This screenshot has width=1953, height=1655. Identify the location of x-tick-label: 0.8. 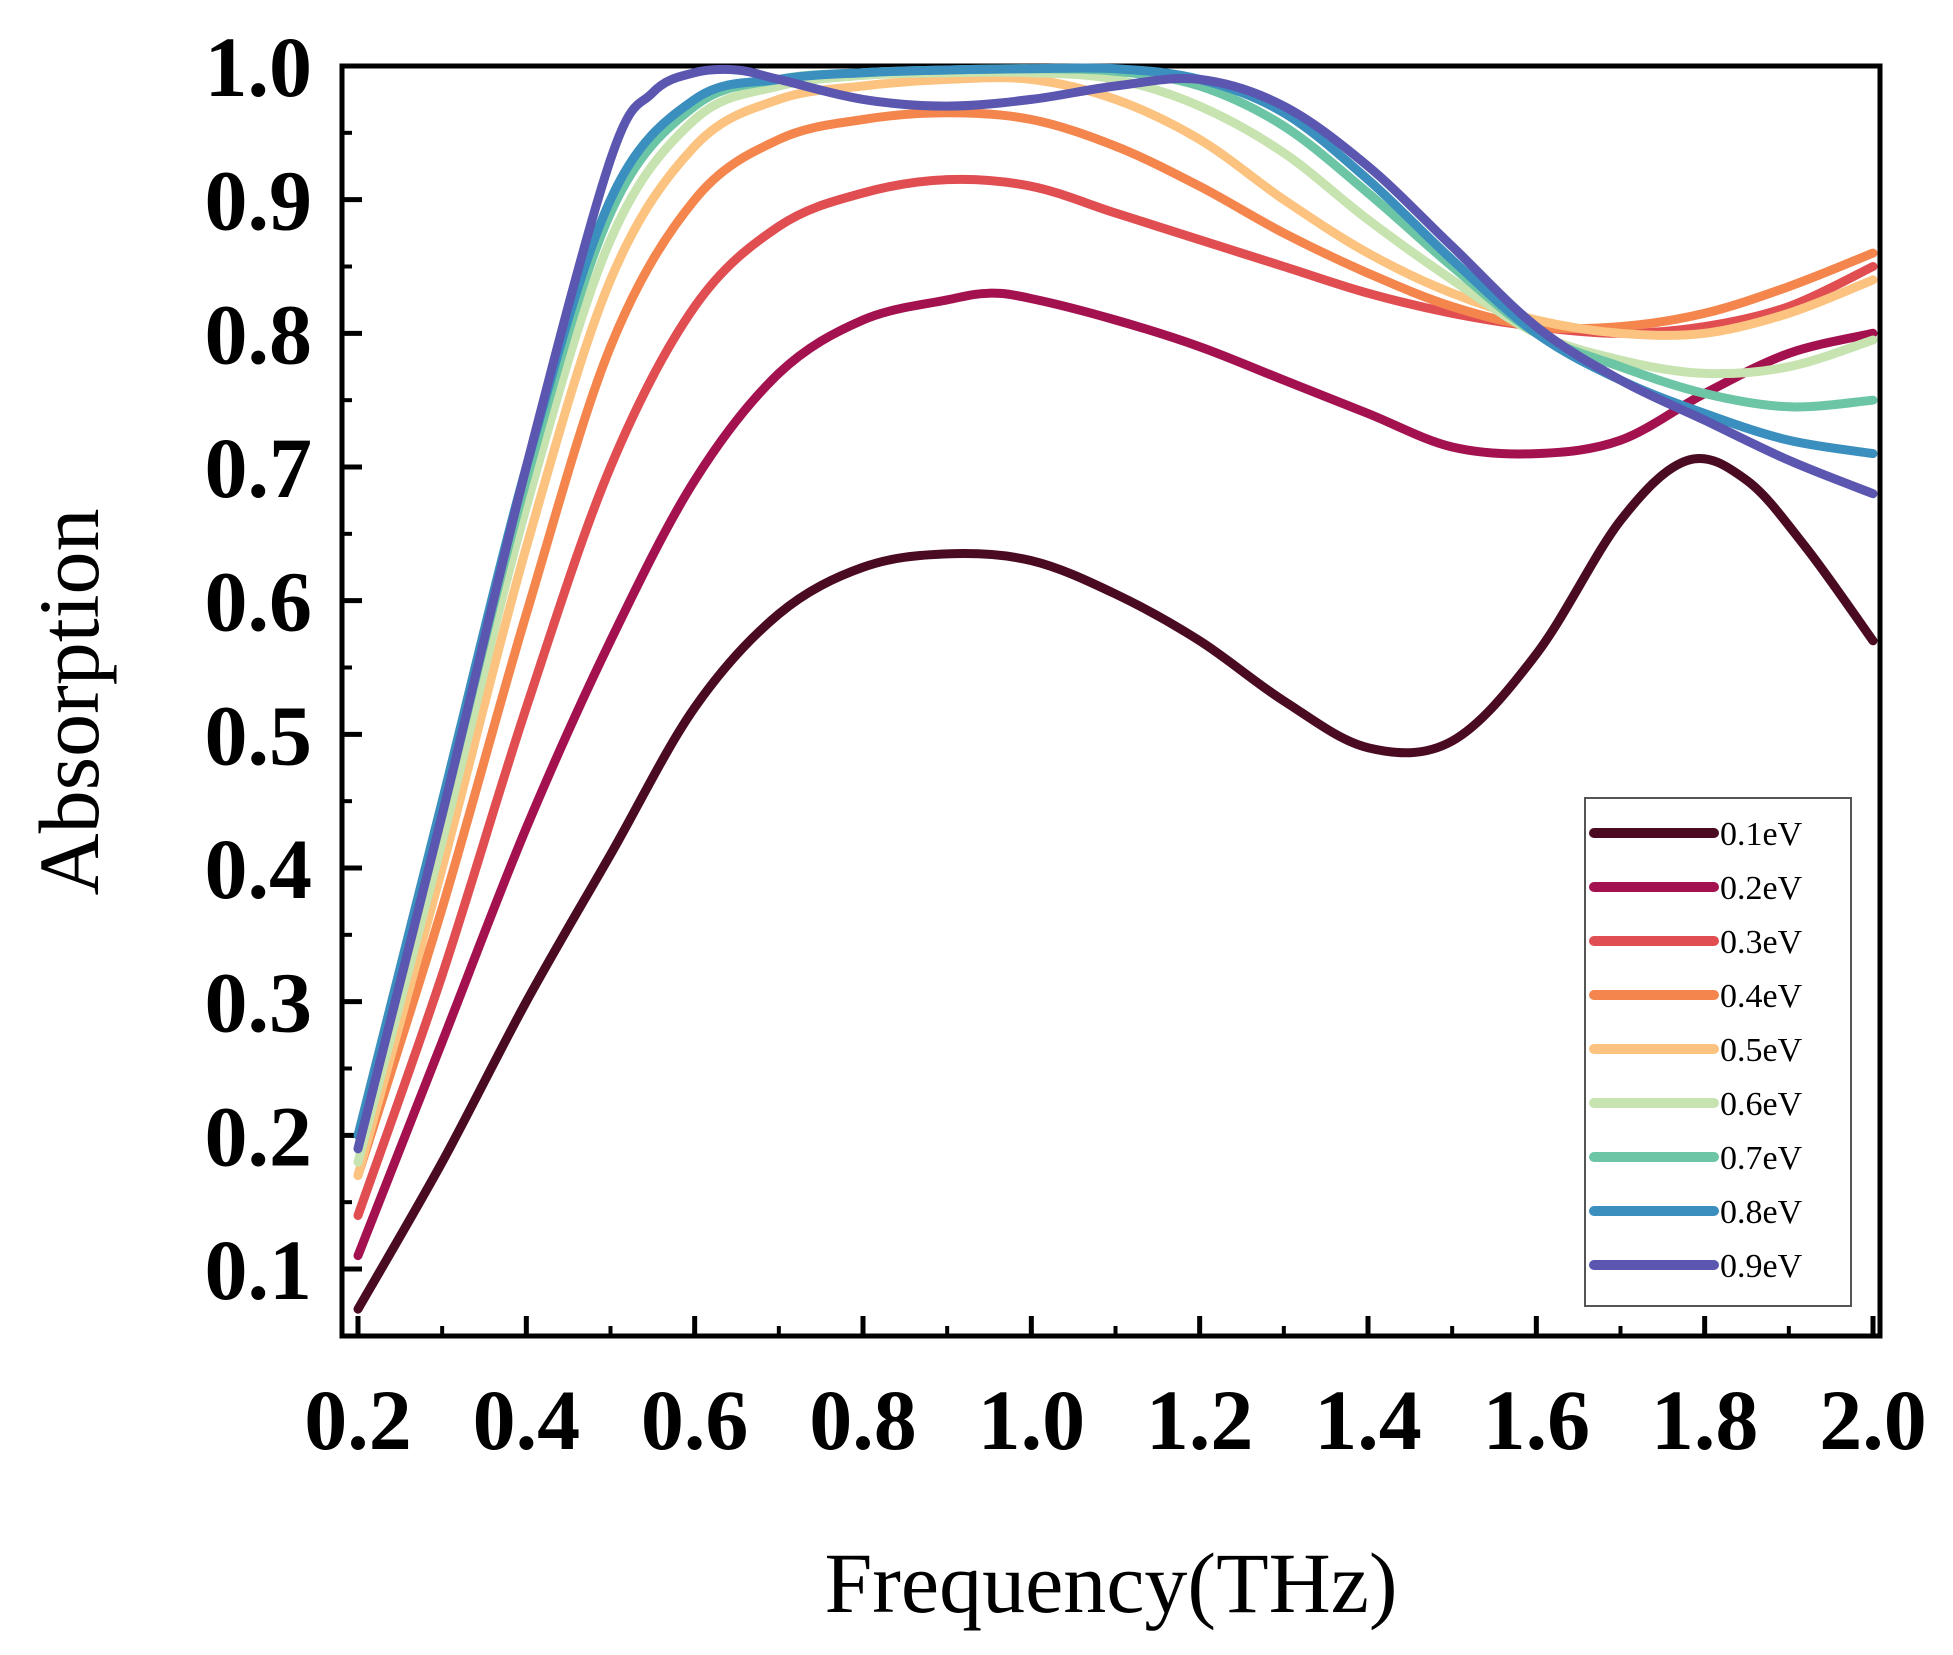
(863, 1420).